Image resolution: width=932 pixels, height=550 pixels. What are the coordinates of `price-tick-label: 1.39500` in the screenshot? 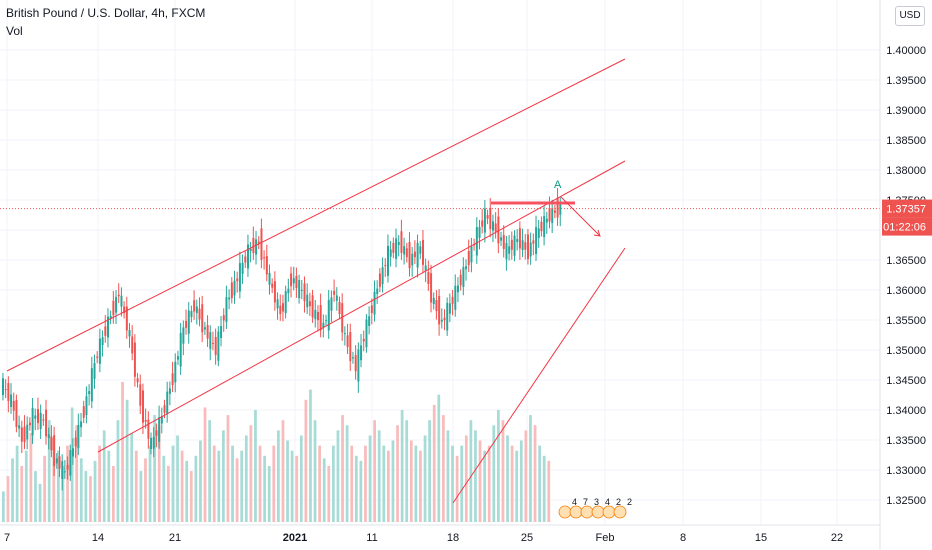 It's located at (906, 81).